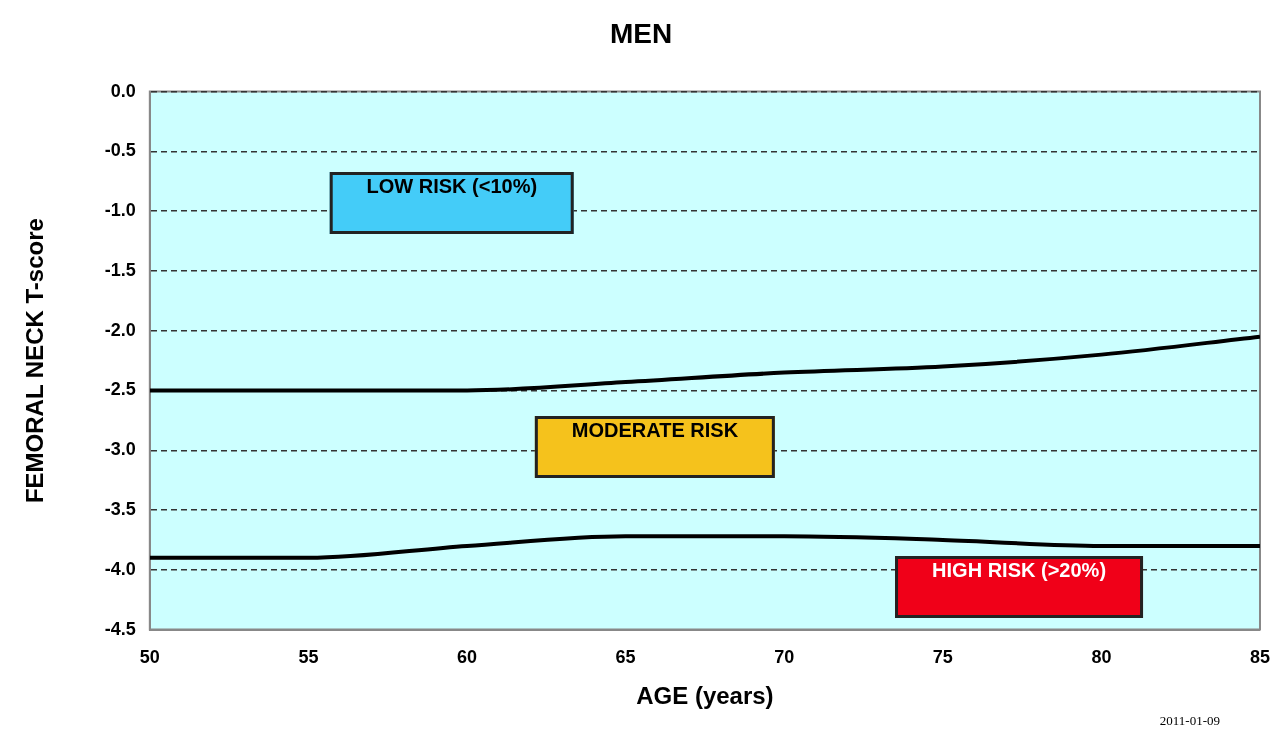 Image resolution: width=1288 pixels, height=738 pixels. What do you see at coordinates (120, 509) in the screenshot?
I see `y-tick-label: -3.5` at bounding box center [120, 509].